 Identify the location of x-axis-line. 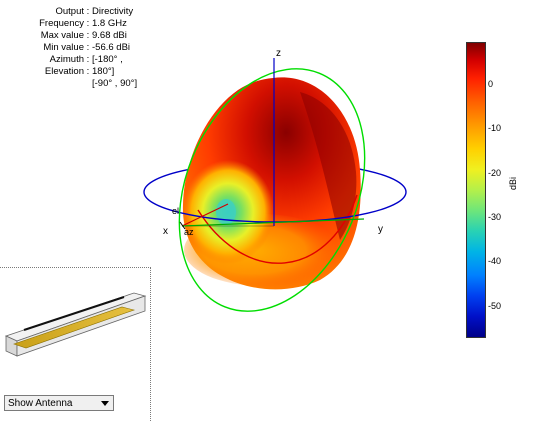
(205, 215).